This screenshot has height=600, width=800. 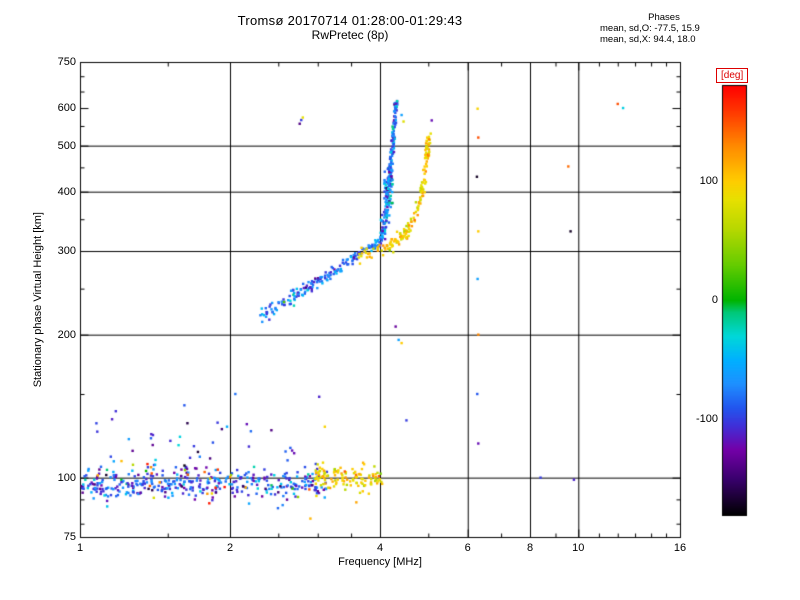 What do you see at coordinates (714, 300) in the screenshot?
I see `colorbar-tick-label: 0` at bounding box center [714, 300].